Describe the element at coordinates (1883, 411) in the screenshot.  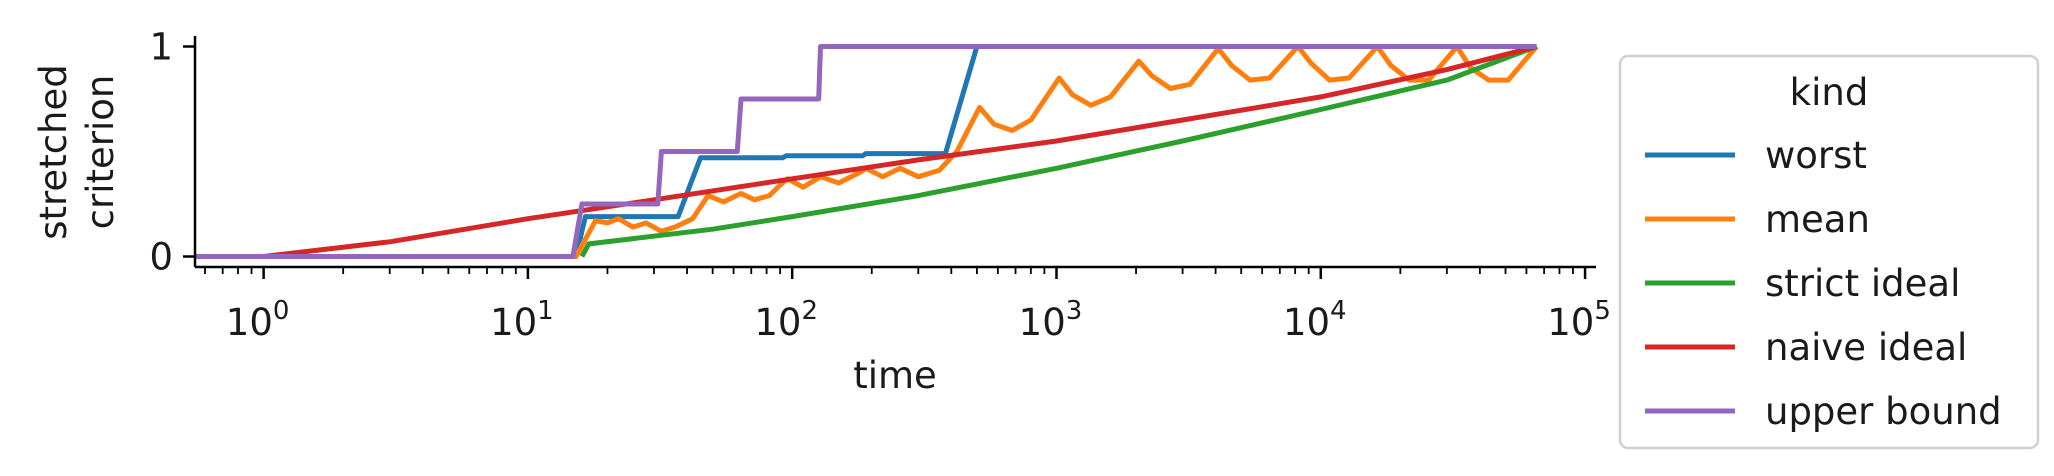
I see `legend-label-upper-bound: upper bound` at that location.